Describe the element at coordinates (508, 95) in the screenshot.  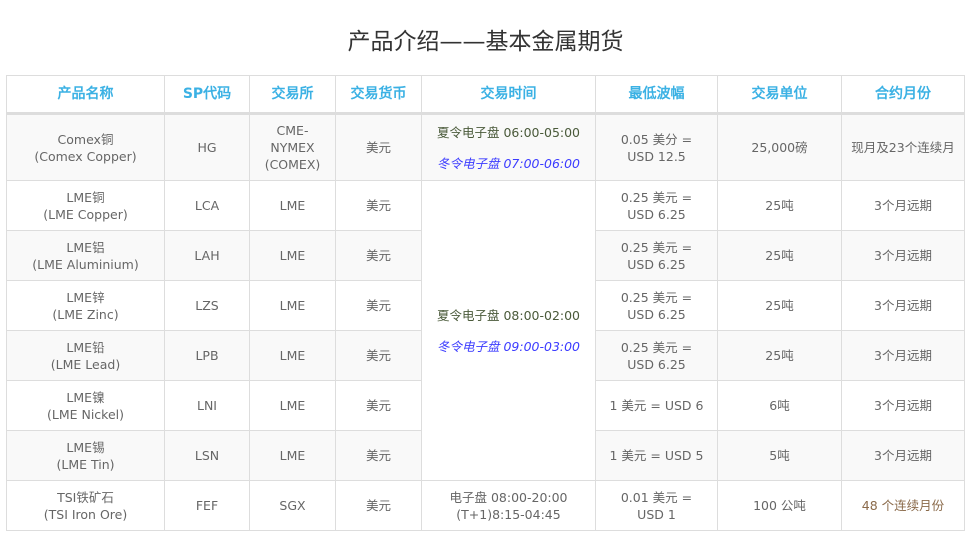
I see `header-trading-time: 交易时间` at that location.